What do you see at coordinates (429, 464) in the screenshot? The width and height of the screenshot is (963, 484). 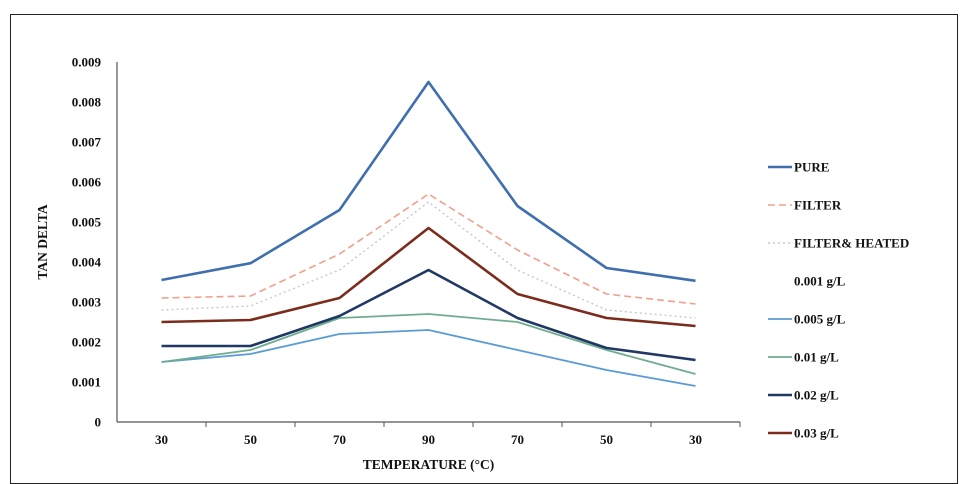 I see `x-axis-title: TEMPERATURE (°C)` at bounding box center [429, 464].